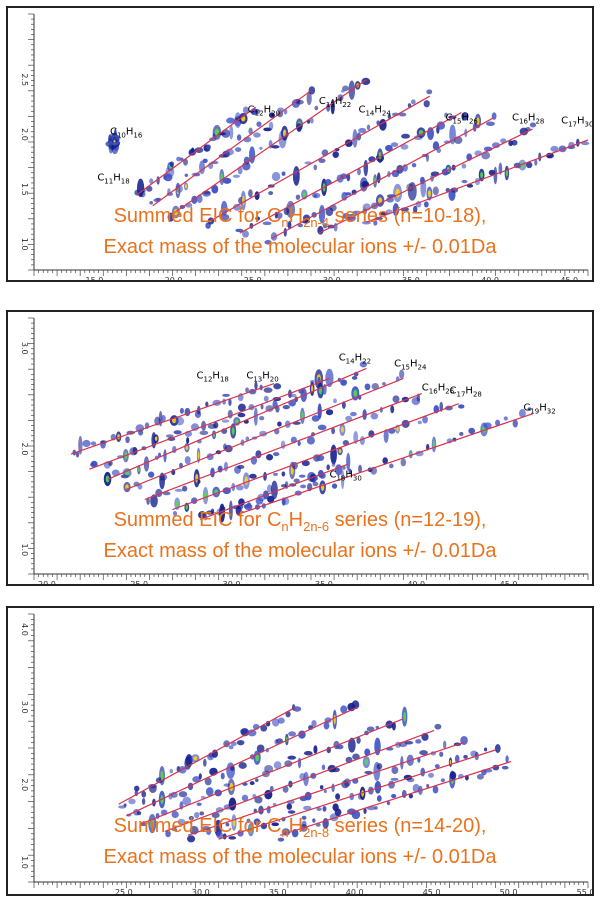  Describe the element at coordinates (197, 216) in the screenshot. I see `caption-1-pre: Summed EIC for C` at that location.